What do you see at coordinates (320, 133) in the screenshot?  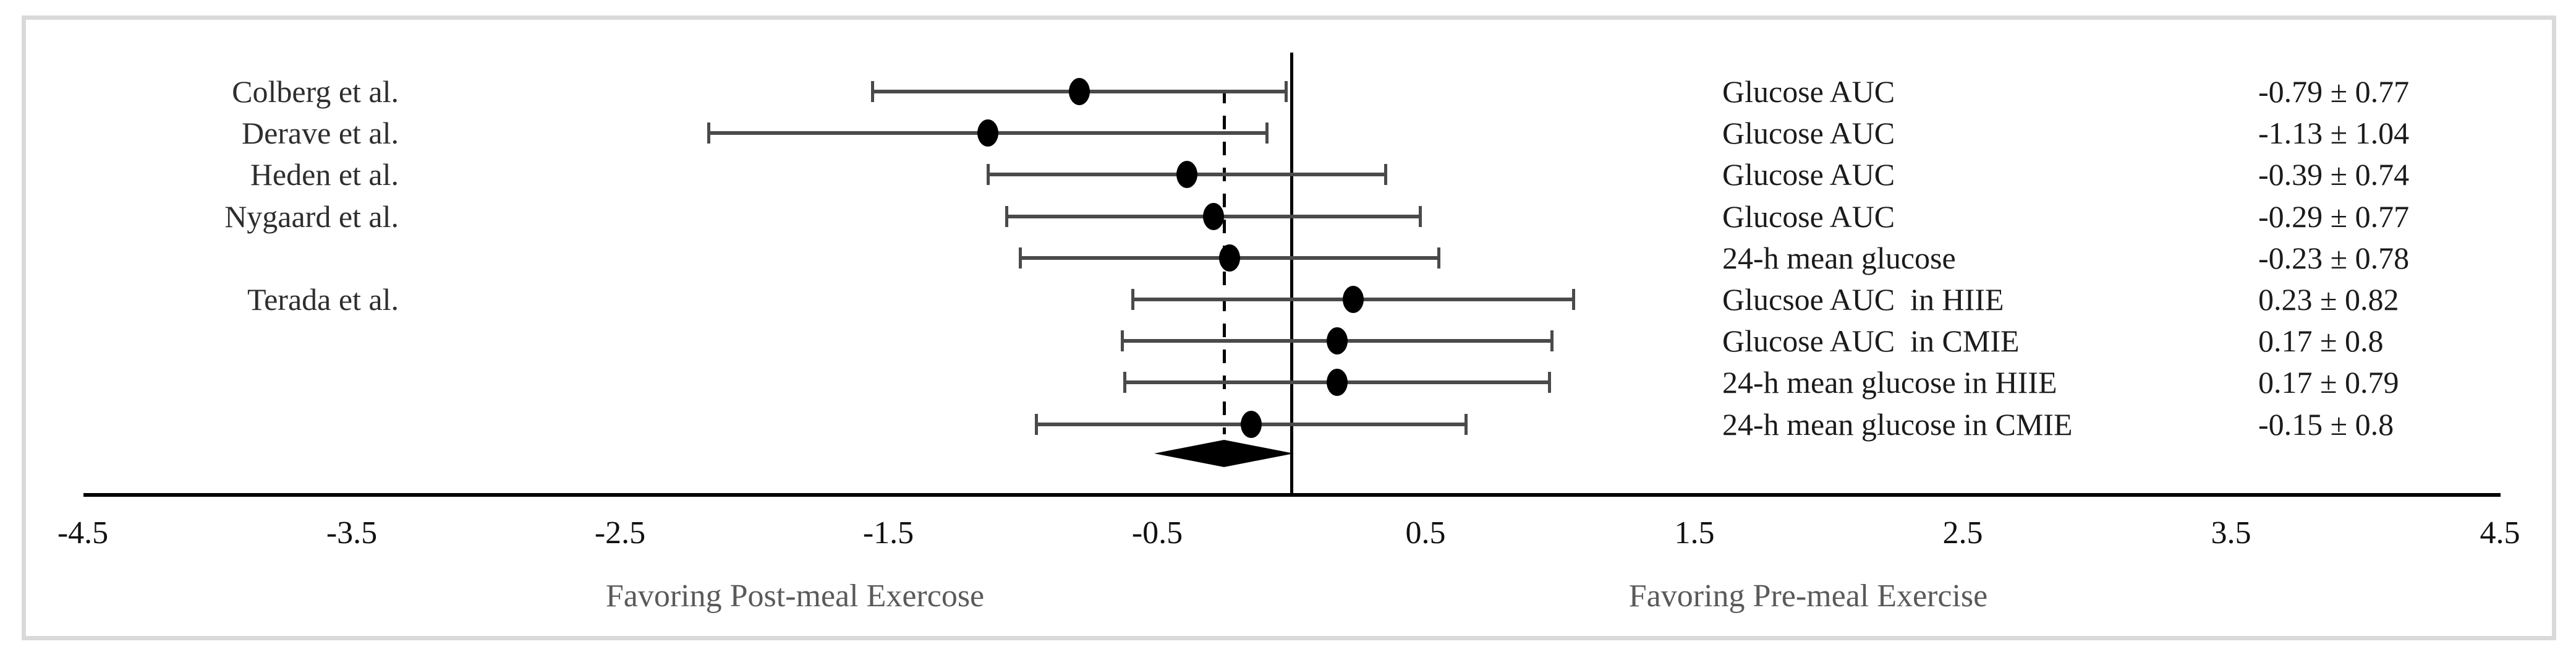 I see `study-label: Derave et al.` at bounding box center [320, 133].